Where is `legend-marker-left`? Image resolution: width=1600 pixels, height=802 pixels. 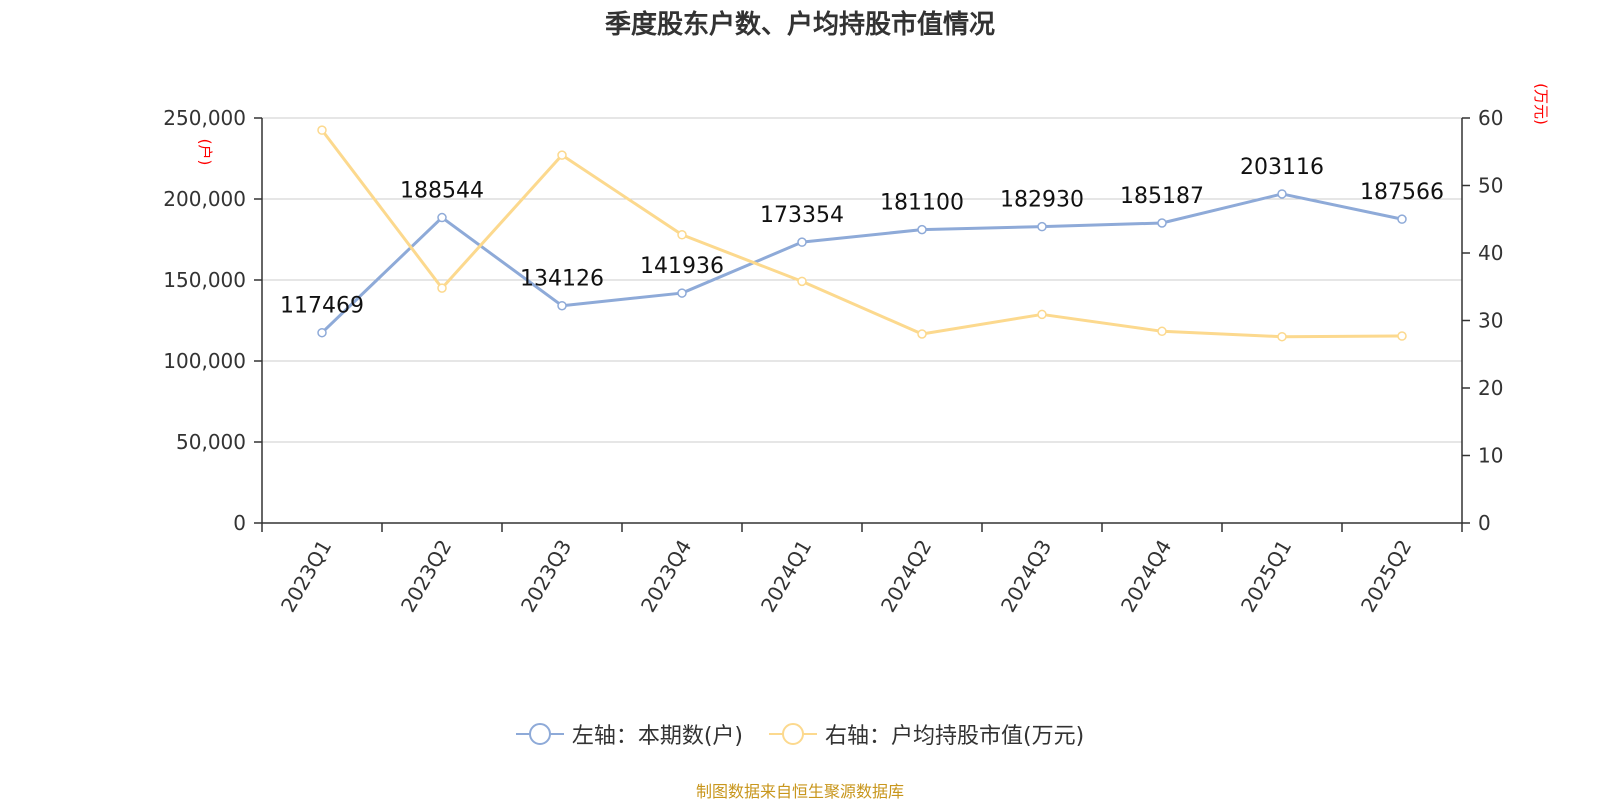
legend-marker-left is located at coordinates (539, 734).